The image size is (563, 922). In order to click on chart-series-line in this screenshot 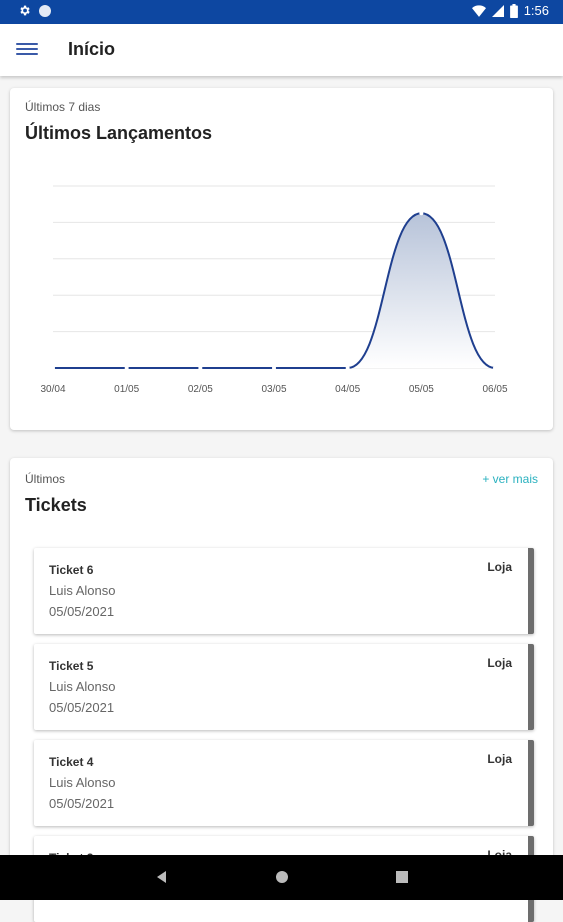, I will do `click(274, 291)`.